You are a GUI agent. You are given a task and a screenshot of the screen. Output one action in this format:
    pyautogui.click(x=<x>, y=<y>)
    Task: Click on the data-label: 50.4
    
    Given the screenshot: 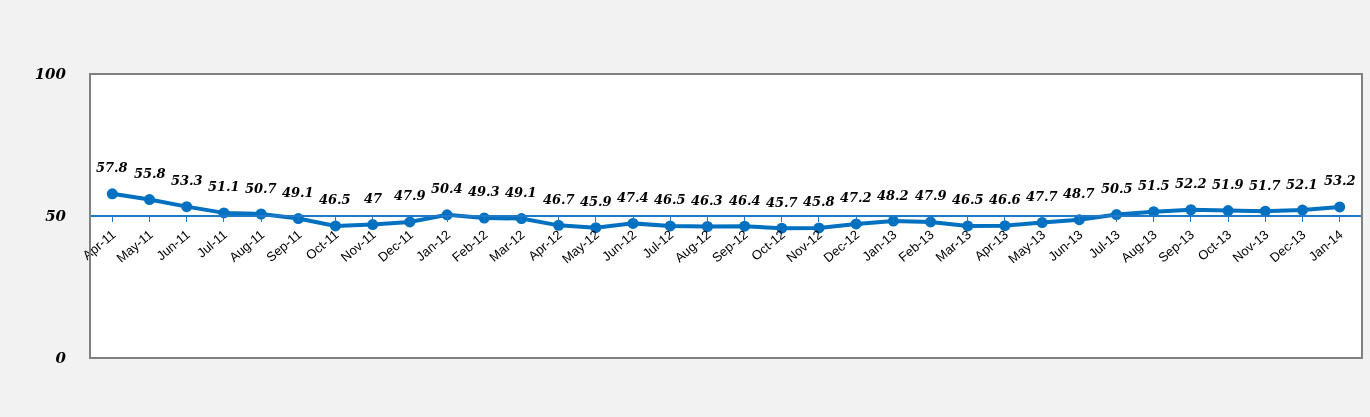 What is the action you would take?
    pyautogui.click(x=447, y=188)
    